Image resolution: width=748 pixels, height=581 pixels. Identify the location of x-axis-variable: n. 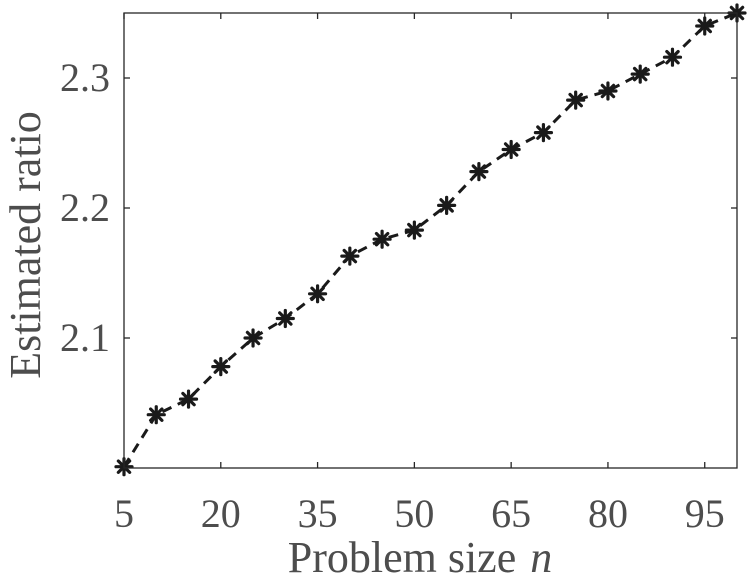
(541, 557).